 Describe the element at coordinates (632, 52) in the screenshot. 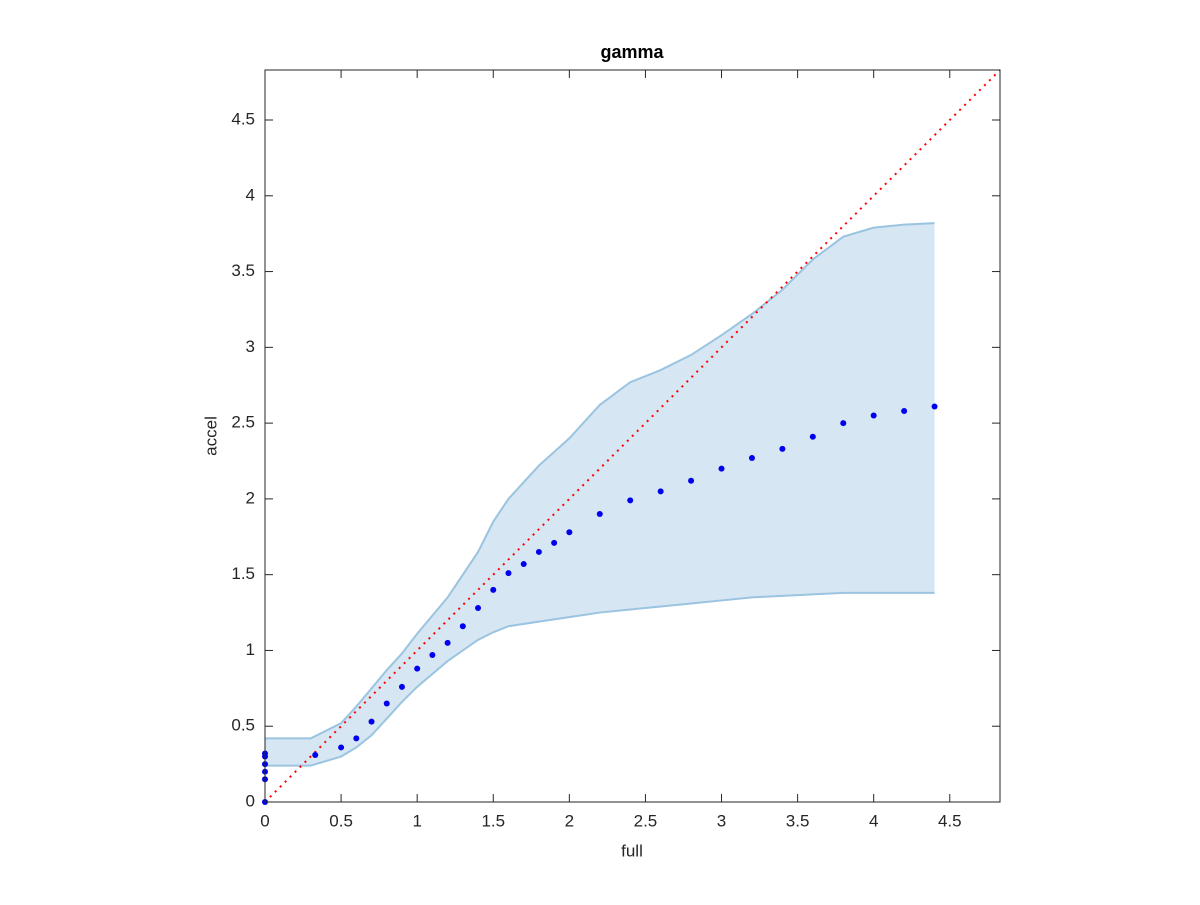

I see `chart-title: gamma` at that location.